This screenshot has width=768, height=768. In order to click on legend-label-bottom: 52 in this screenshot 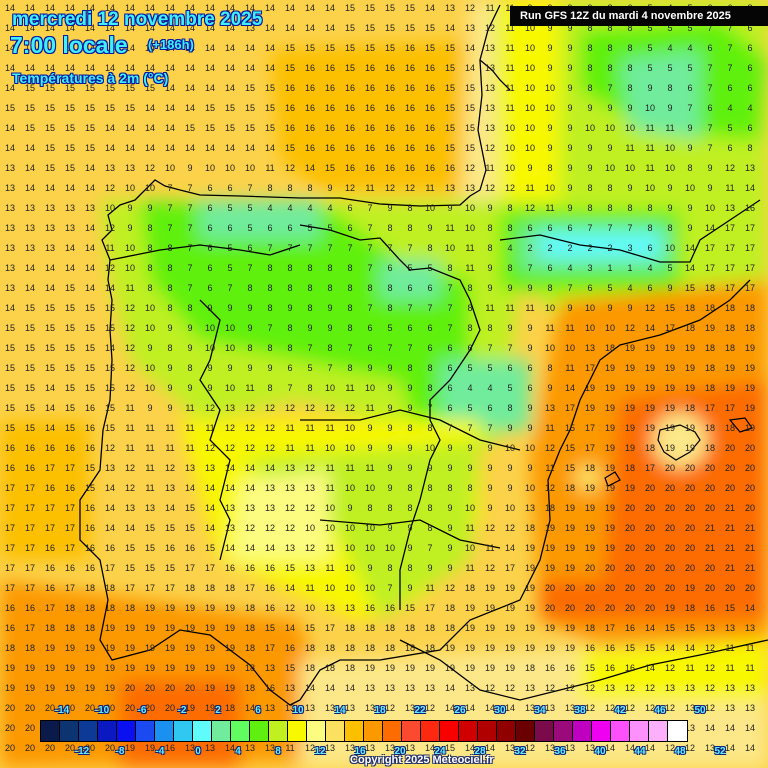, I will do `click(720, 751)`.